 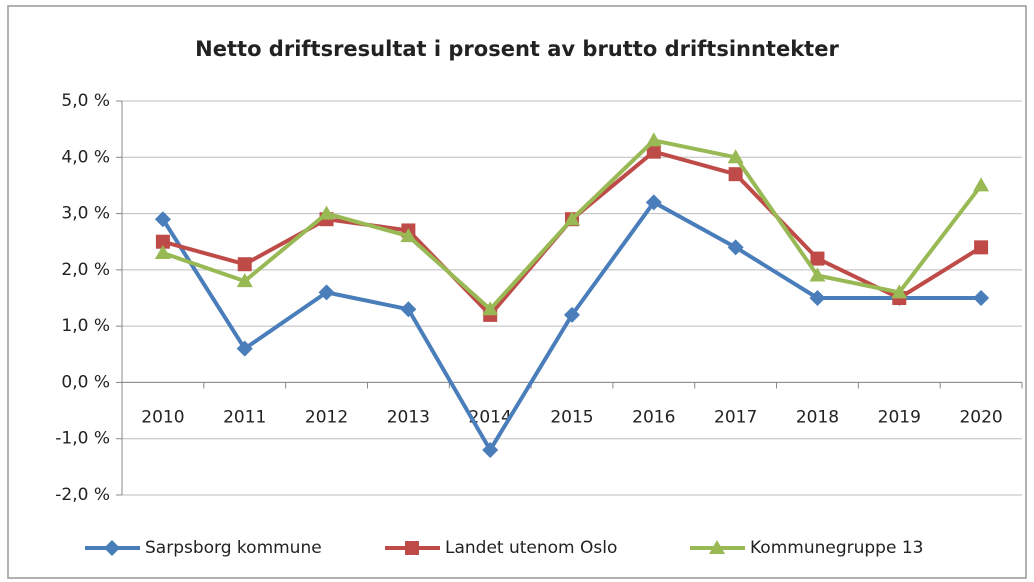 I want to click on legend-label: Landet utenom Oslo, so click(x=531, y=548).